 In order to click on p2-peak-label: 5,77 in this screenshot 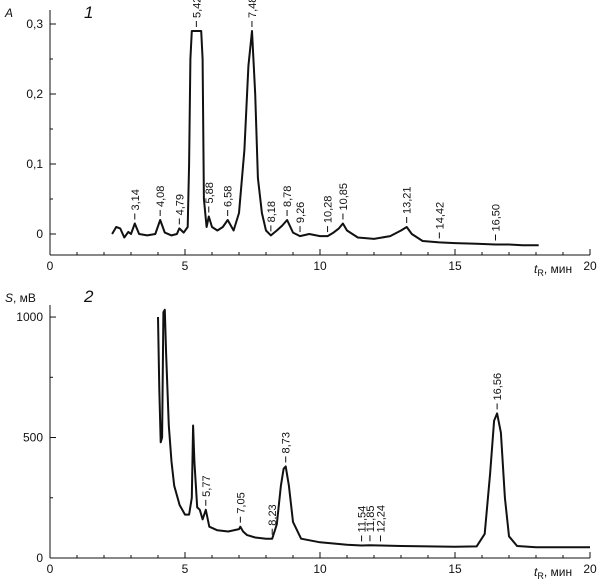, I will do `click(207, 485)`.